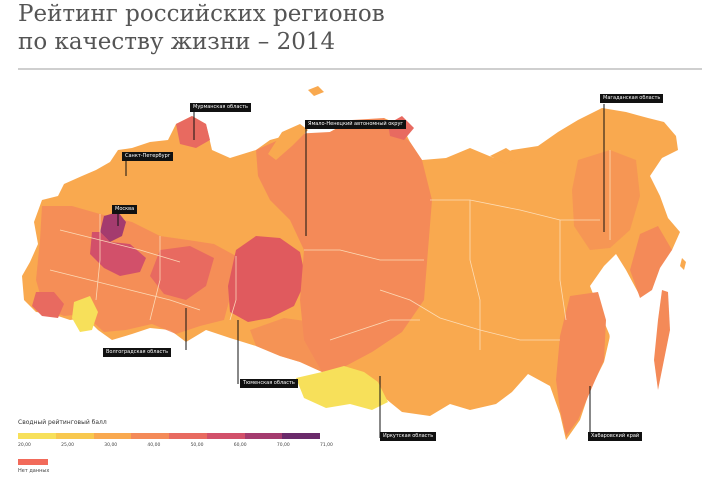 This screenshot has width=720, height=480. I want to click on callout-yamal-label: Ямало-Ненецкий автономный округ, so click(356, 124).